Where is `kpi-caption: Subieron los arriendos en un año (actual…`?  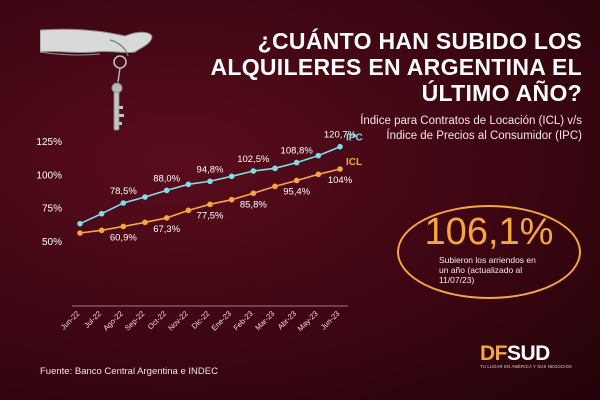
kpi-caption: Subieron los arriendos en un año (actual… is located at coordinates (487, 270).